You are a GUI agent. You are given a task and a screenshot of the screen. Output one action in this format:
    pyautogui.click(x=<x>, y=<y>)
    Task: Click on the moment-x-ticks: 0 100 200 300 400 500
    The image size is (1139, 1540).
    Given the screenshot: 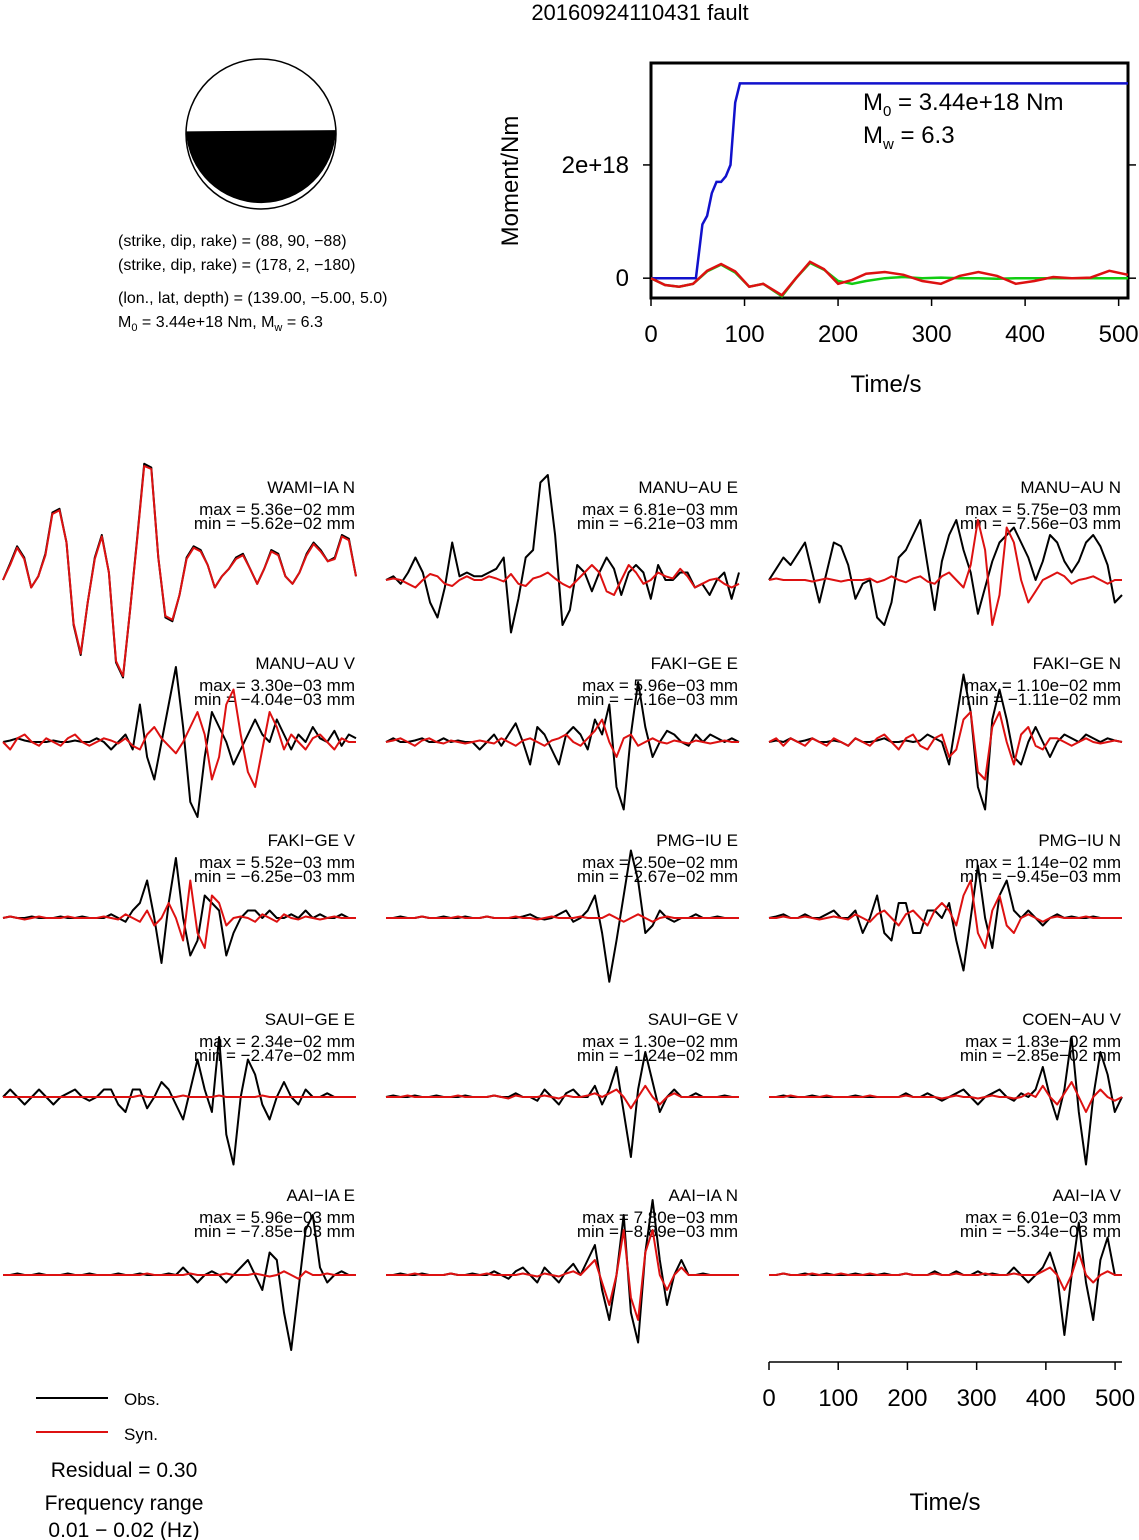 What is the action you would take?
    pyautogui.click(x=891, y=323)
    